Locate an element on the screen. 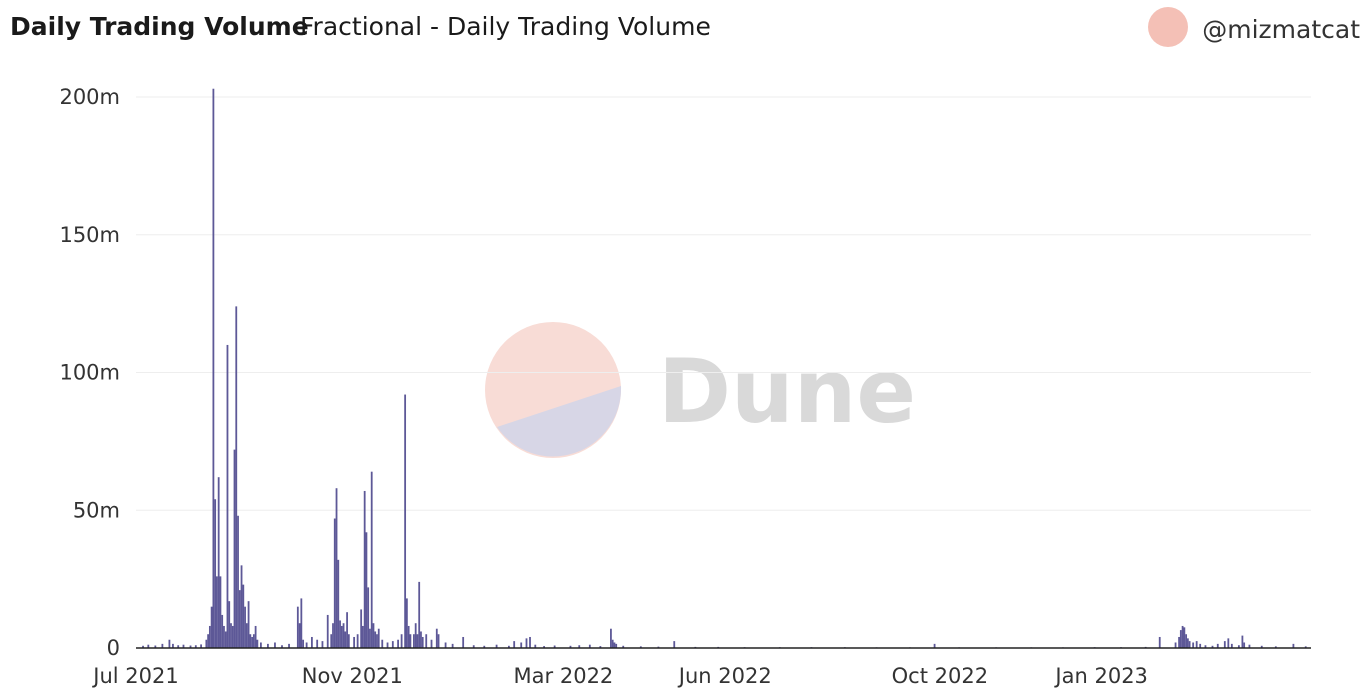  x-tick-label: Jul 2021 is located at coordinates (134, 676).